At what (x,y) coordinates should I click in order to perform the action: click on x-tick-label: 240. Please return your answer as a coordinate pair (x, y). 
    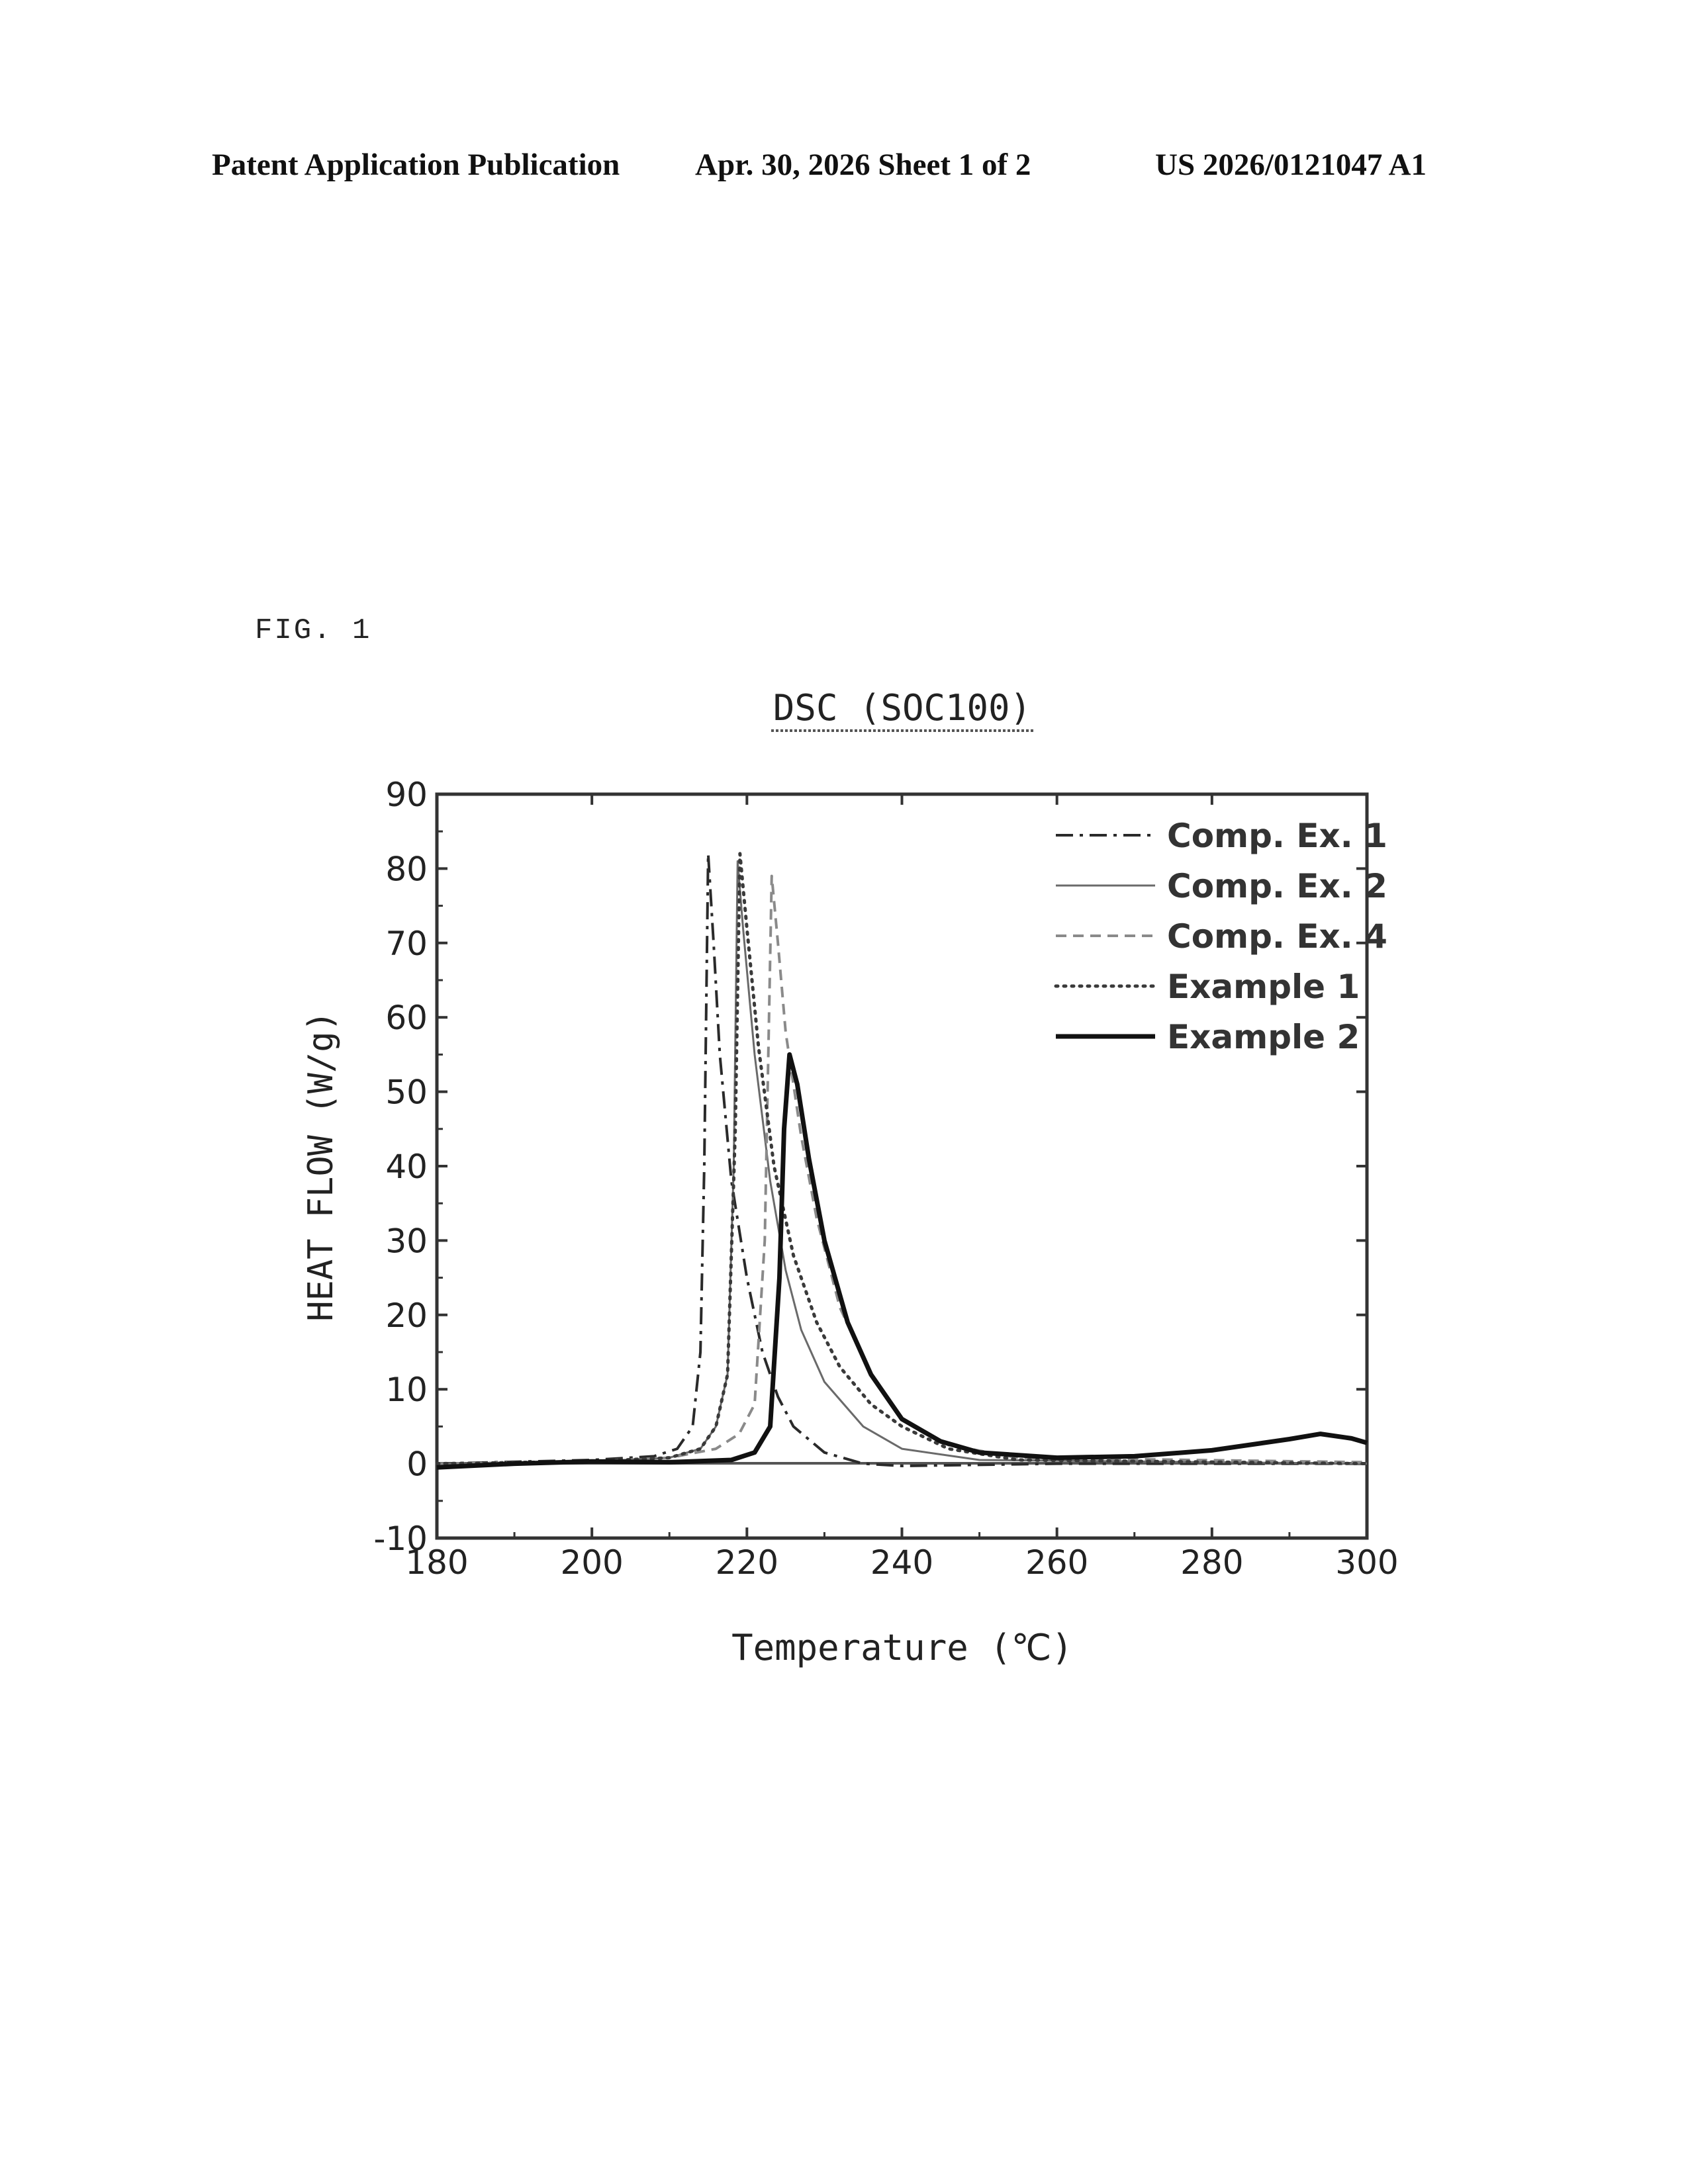
    Looking at the image, I should click on (901, 1562).